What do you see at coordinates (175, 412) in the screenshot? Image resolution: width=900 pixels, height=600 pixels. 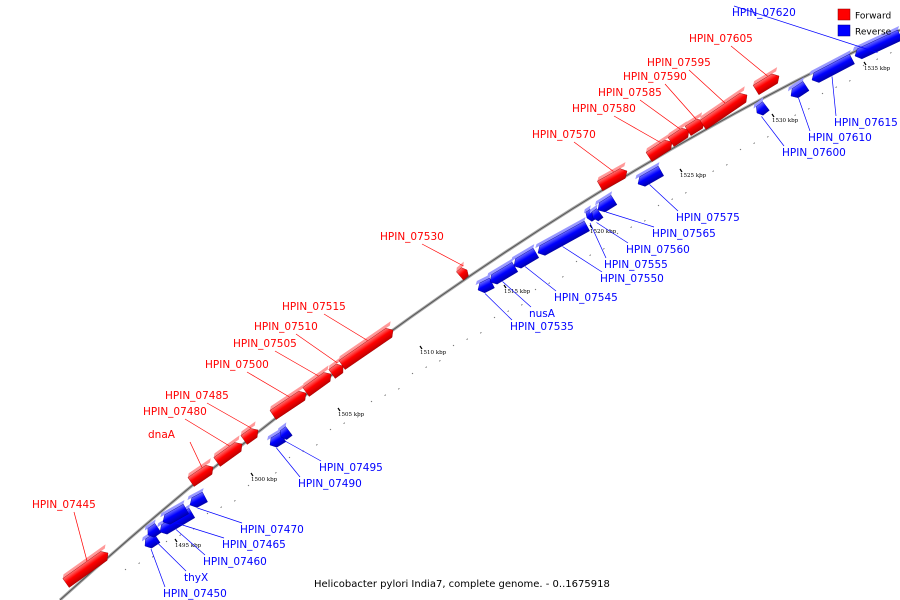 I see `gene-label-hpin-07480: HPIN_07480` at bounding box center [175, 412].